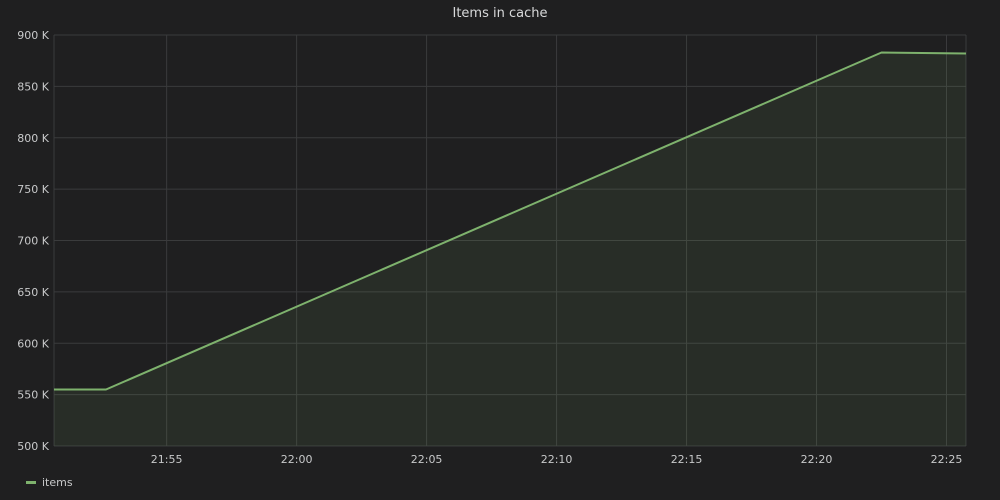 The image size is (1000, 500). Describe the element at coordinates (33, 292) in the screenshot. I see `y-tick-label: 650 K` at that location.